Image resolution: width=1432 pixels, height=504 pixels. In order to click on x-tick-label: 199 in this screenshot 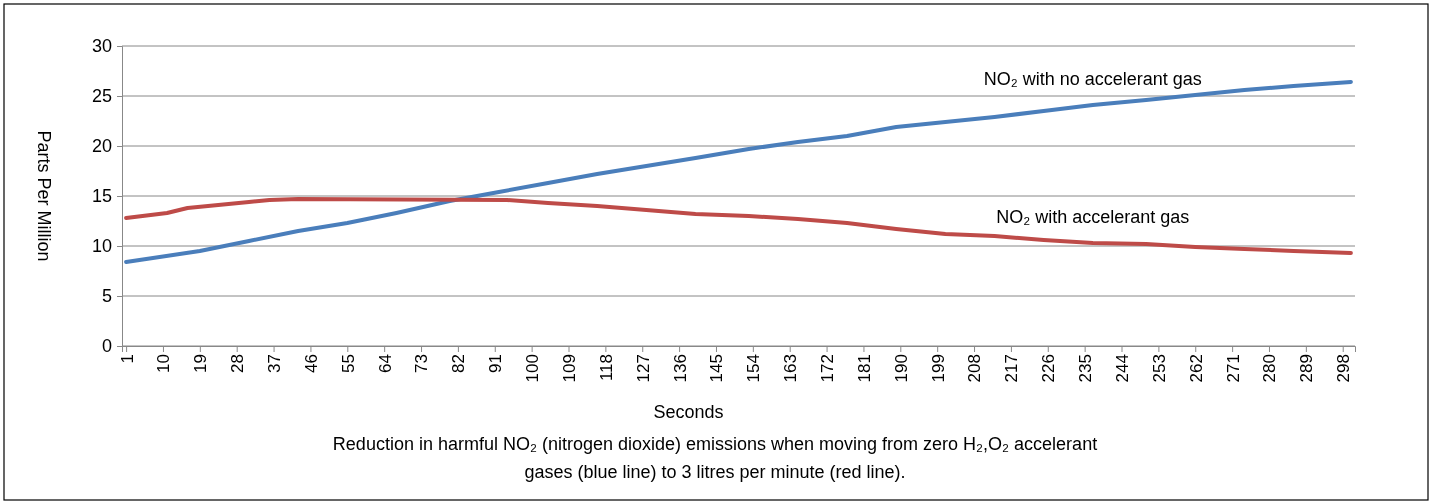, I will do `click(938, 368)`.